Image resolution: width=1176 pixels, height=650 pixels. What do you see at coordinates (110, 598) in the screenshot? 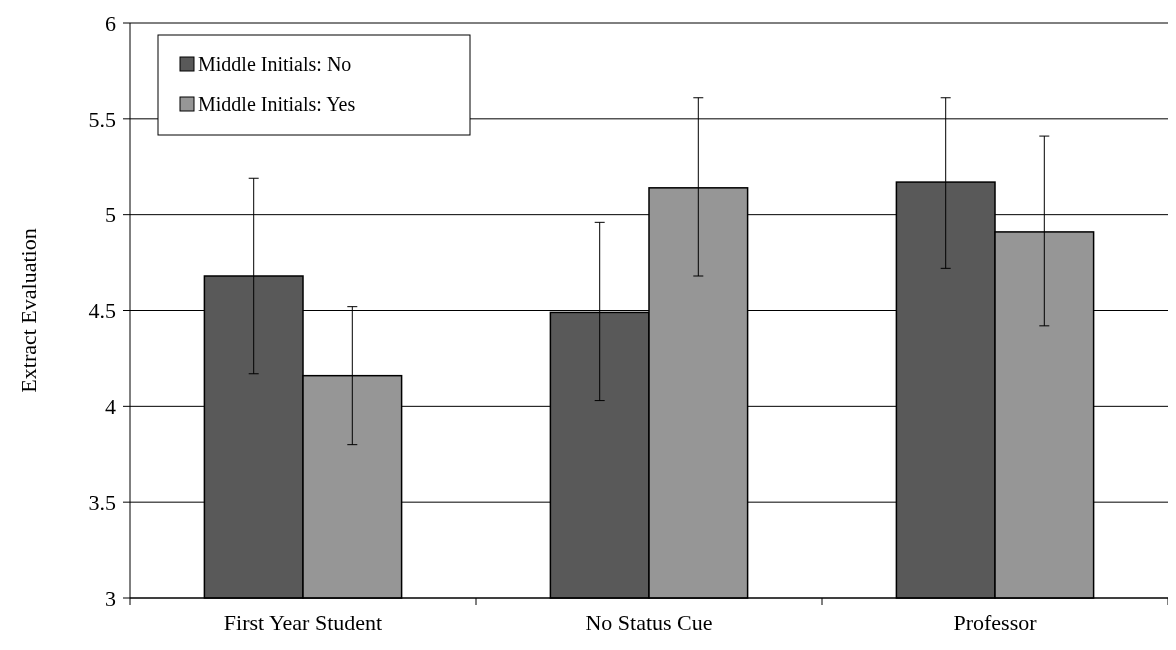
I see `y-tick-label: 3` at bounding box center [110, 598].